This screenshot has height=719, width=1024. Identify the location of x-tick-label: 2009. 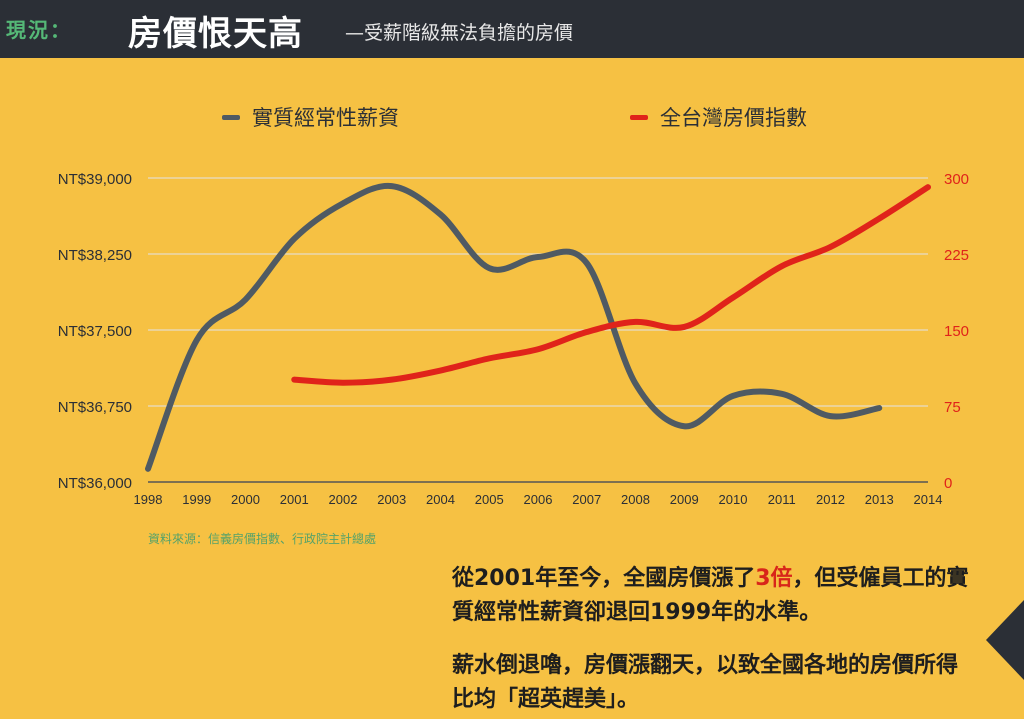
(684, 499).